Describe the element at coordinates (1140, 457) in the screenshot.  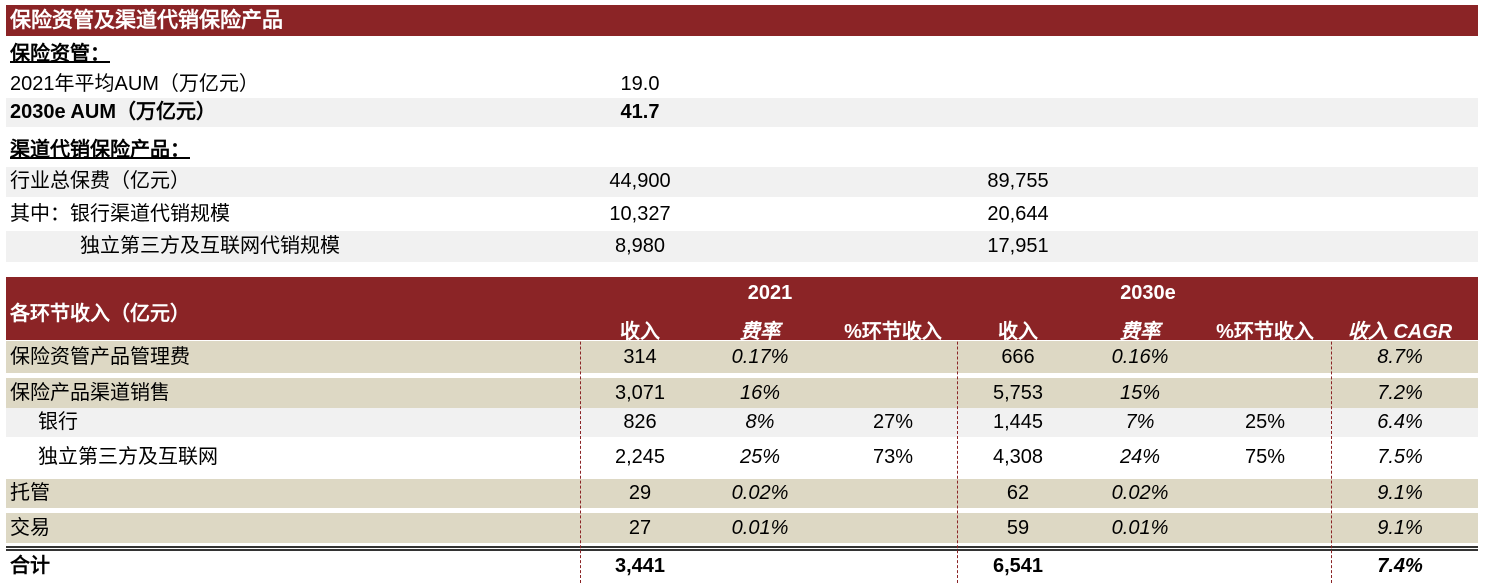
I see `cell: 24%` at that location.